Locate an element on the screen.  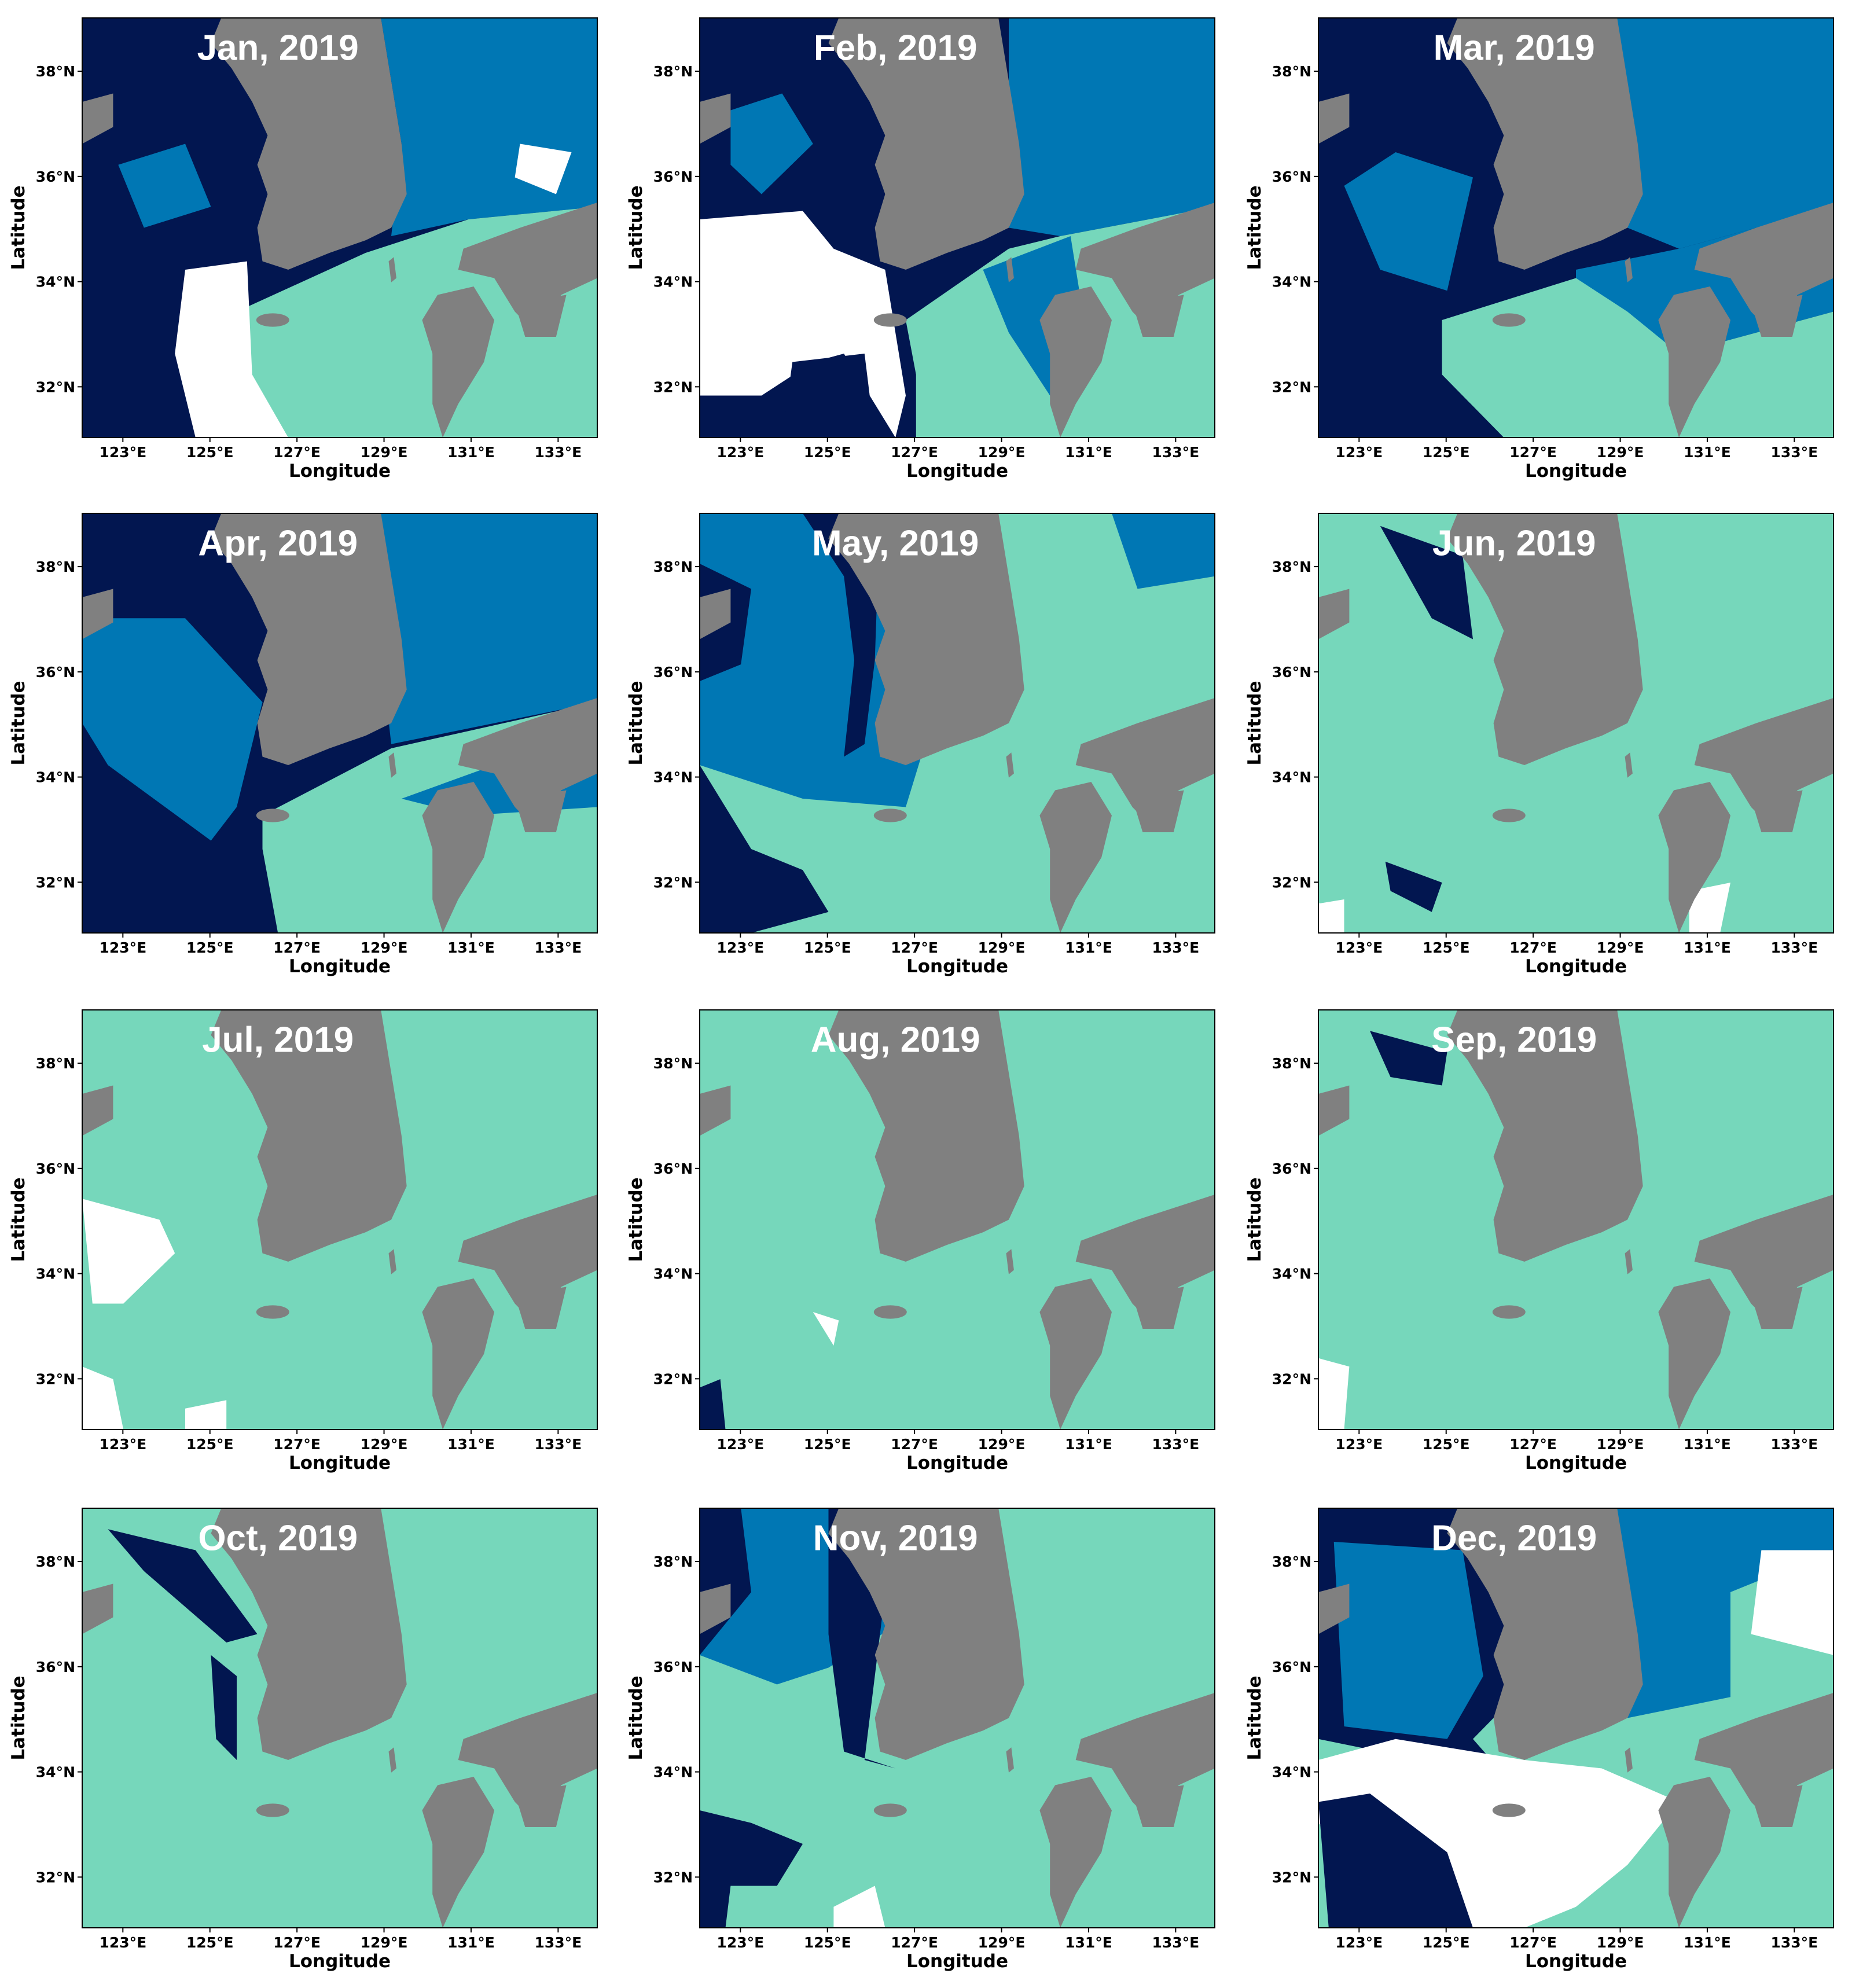
panel-title: Sep, 2019 is located at coordinates (1514, 1040).